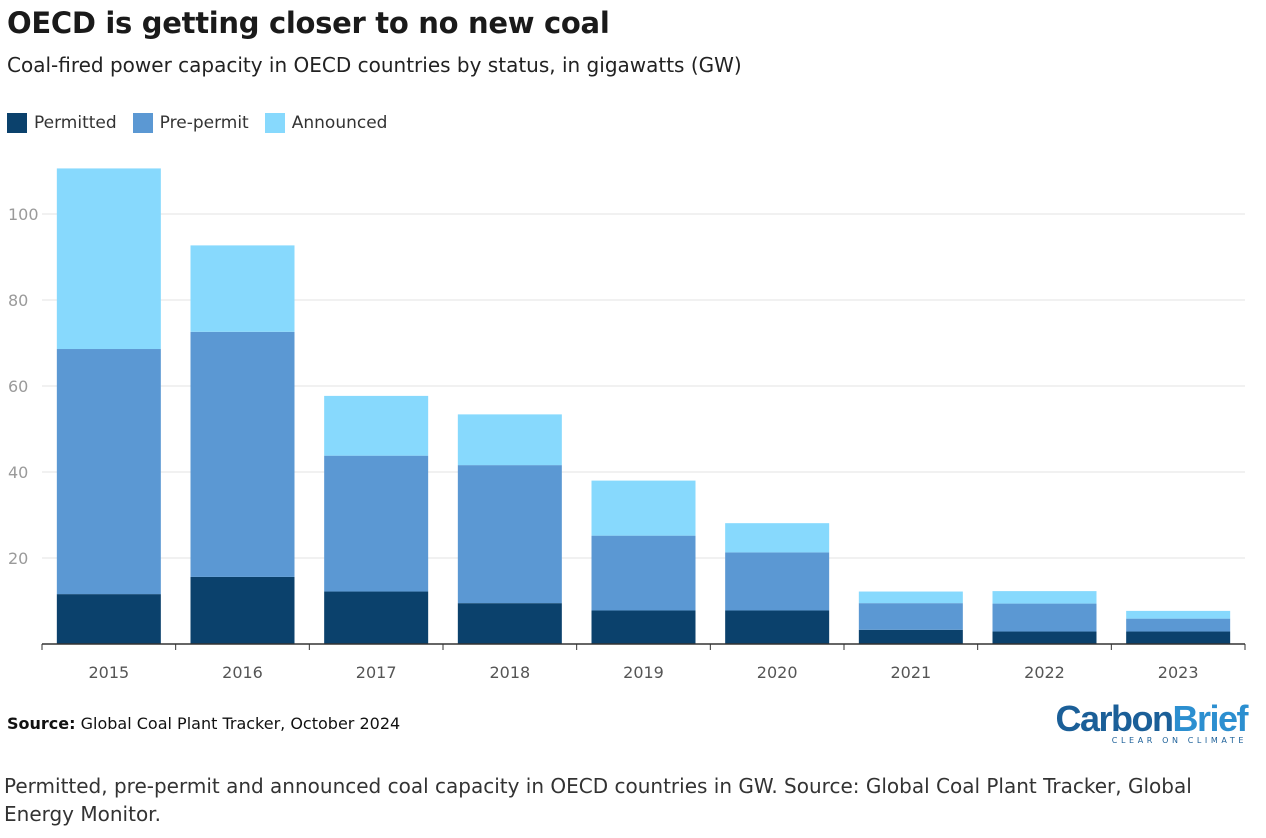 The height and width of the screenshot is (838, 1266). I want to click on x-tick-label-2021: 2021, so click(910, 672).